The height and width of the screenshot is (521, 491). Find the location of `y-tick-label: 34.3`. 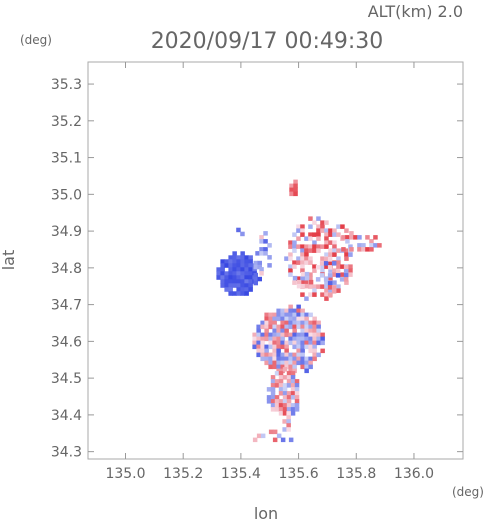

y-tick-label: 34.3 is located at coordinates (66, 453).